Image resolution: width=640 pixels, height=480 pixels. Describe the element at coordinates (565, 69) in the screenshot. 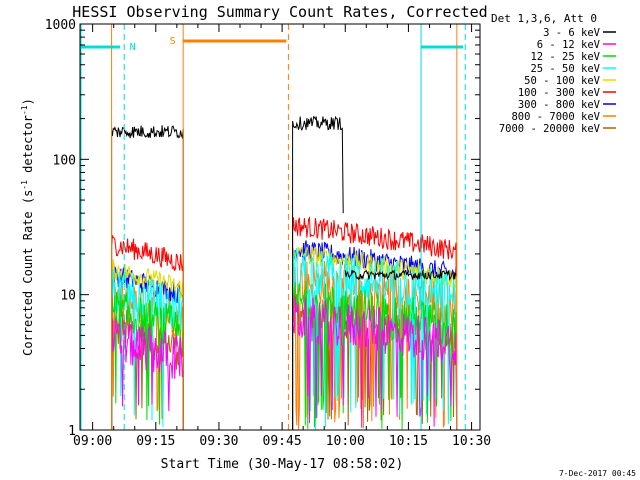

I see `legend-label: 25 - 50 keV` at that location.